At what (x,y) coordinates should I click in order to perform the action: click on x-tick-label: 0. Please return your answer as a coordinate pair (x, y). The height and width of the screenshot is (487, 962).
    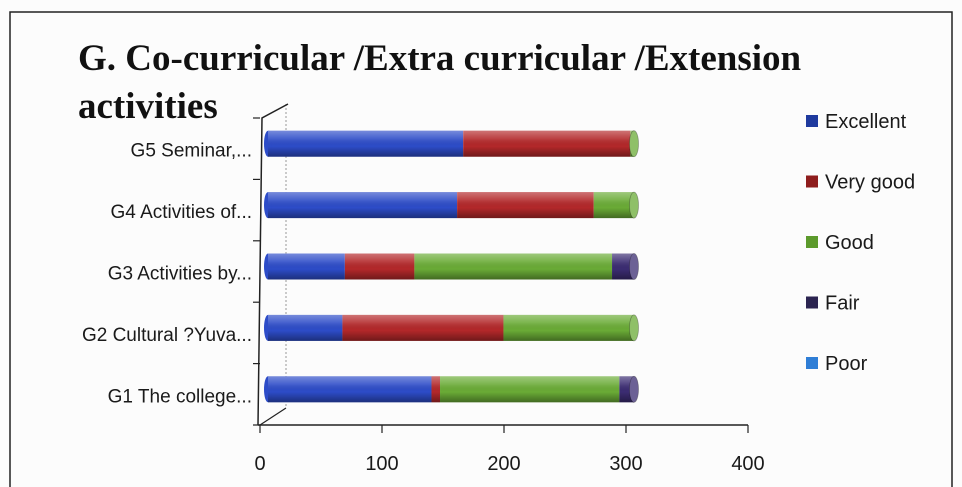
    Looking at the image, I should click on (259, 464).